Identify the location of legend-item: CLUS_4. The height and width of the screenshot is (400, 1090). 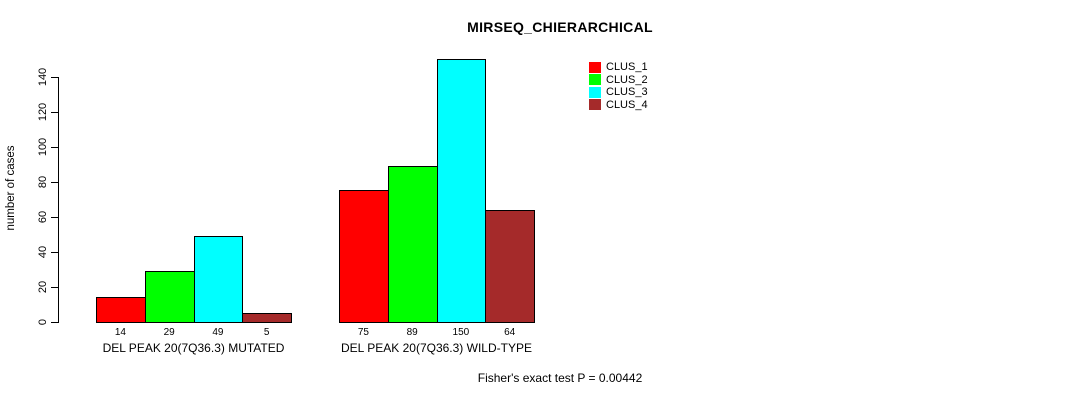
(618, 105).